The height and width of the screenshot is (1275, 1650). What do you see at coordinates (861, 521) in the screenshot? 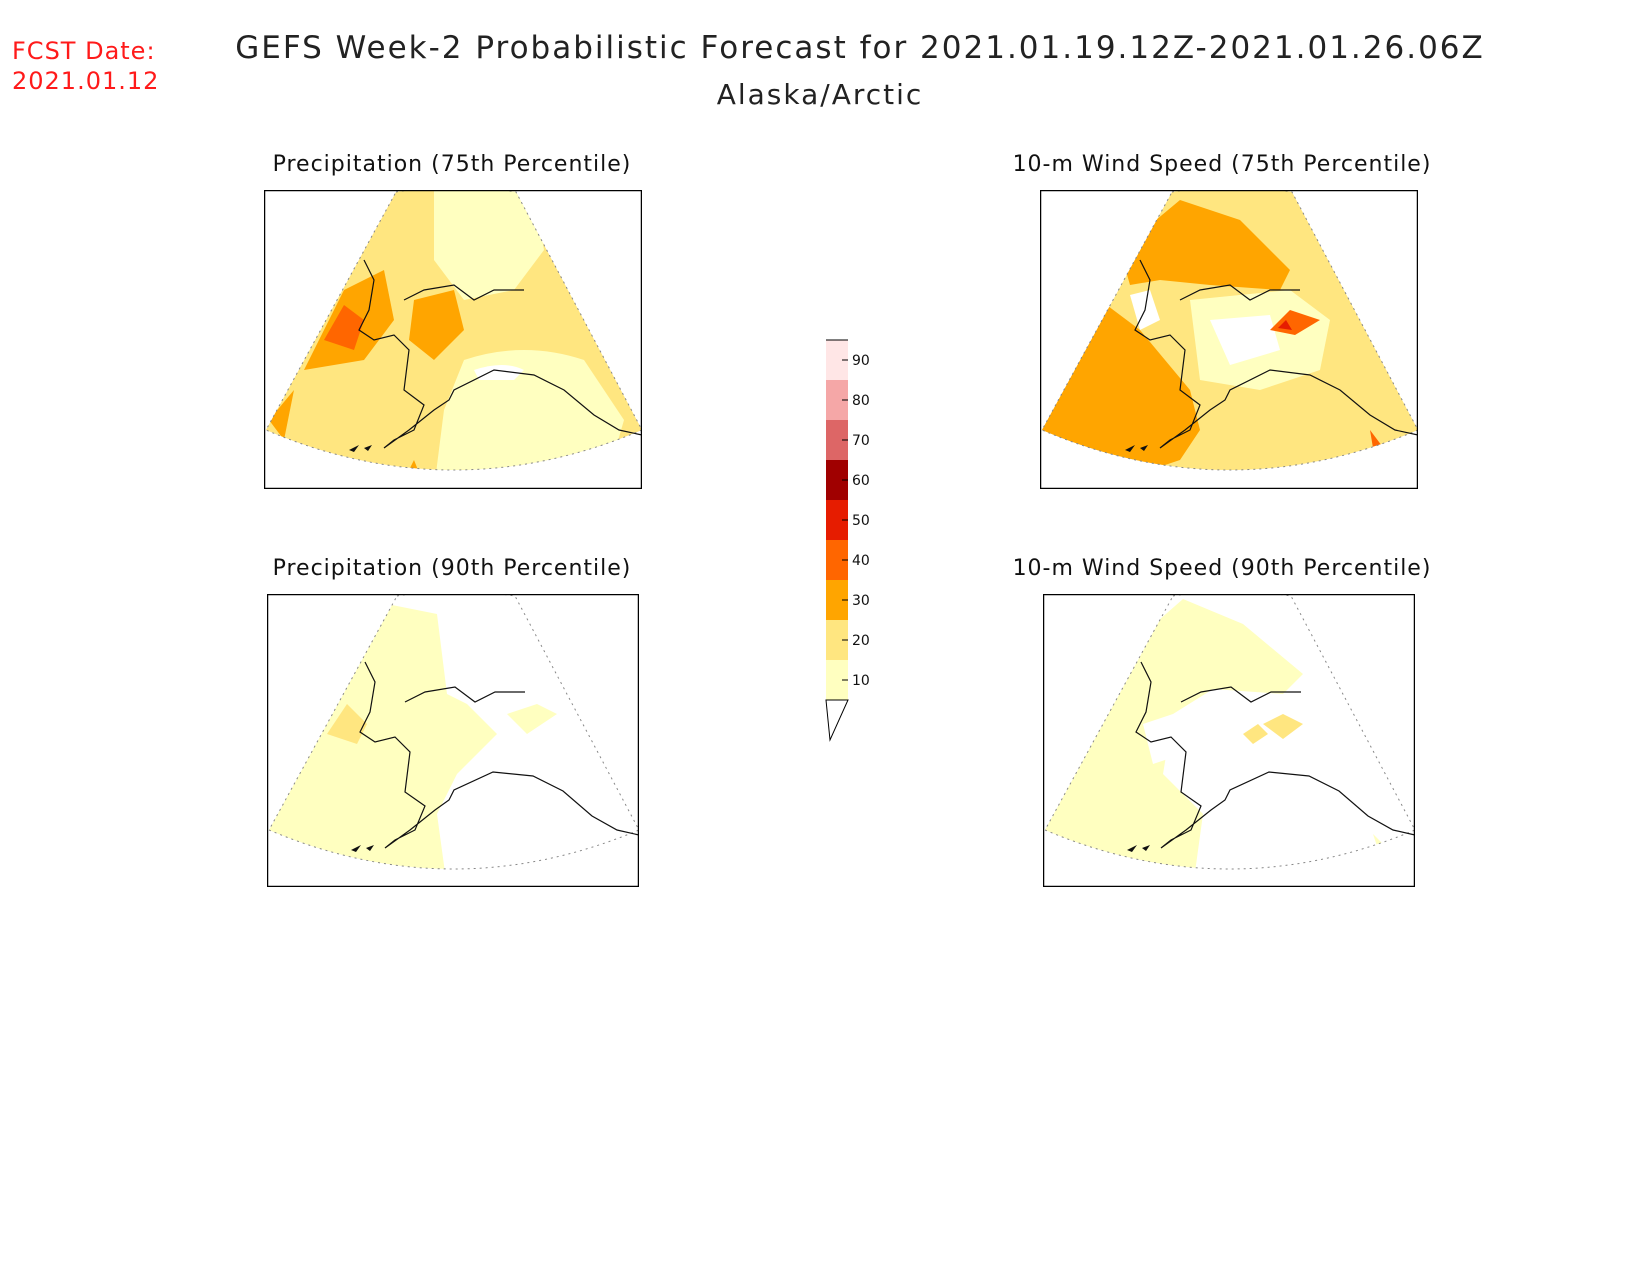
I see `legend-tick-label: 50` at bounding box center [861, 521].